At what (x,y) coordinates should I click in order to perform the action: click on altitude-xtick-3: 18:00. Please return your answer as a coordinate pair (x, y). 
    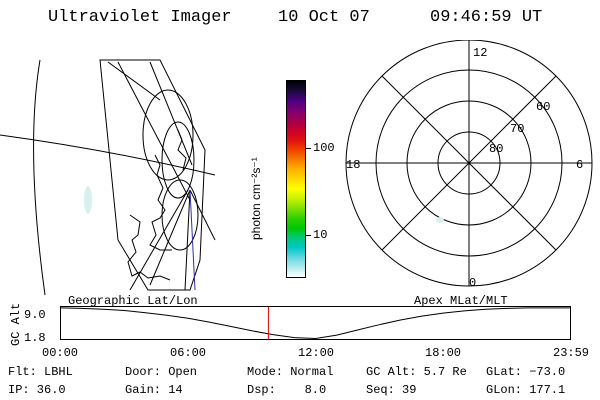
    Looking at the image, I should click on (443, 353).